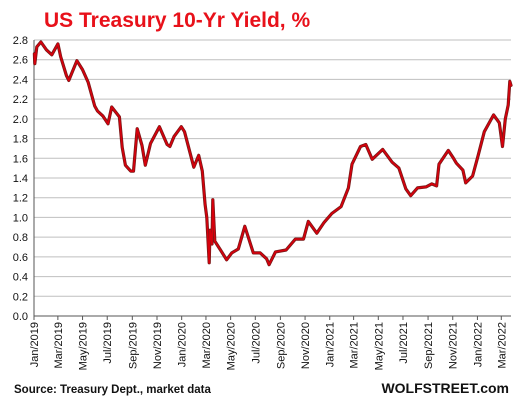 Image resolution: width=516 pixels, height=406 pixels. I want to click on x-tick-label: Jan/2021, so click(331, 344).